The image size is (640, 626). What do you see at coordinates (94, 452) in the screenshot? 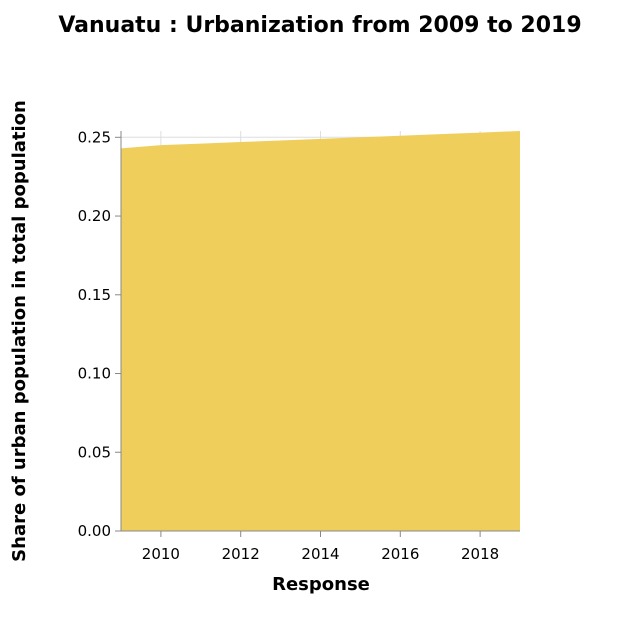
I see `y-tick-label: 0.05` at bounding box center [94, 452].